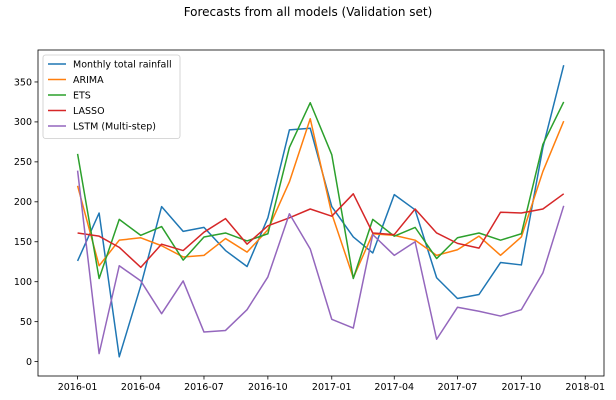 The height and width of the screenshot is (400, 616). Describe the element at coordinates (26, 322) in the screenshot. I see `y-tick-label: 50` at that location.